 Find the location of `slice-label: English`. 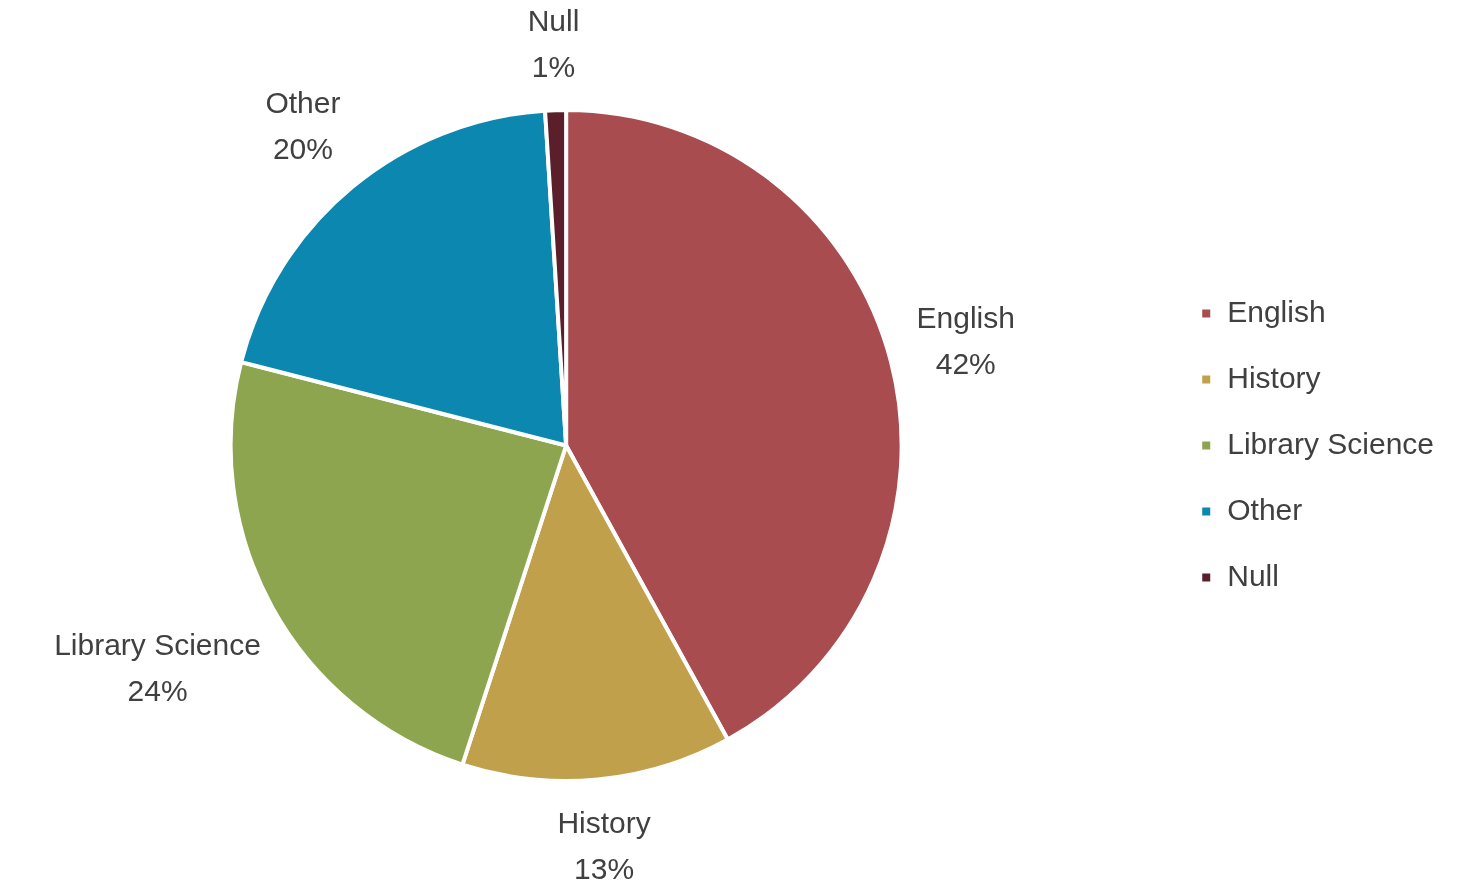

slice-label: English is located at coordinates (965, 318).